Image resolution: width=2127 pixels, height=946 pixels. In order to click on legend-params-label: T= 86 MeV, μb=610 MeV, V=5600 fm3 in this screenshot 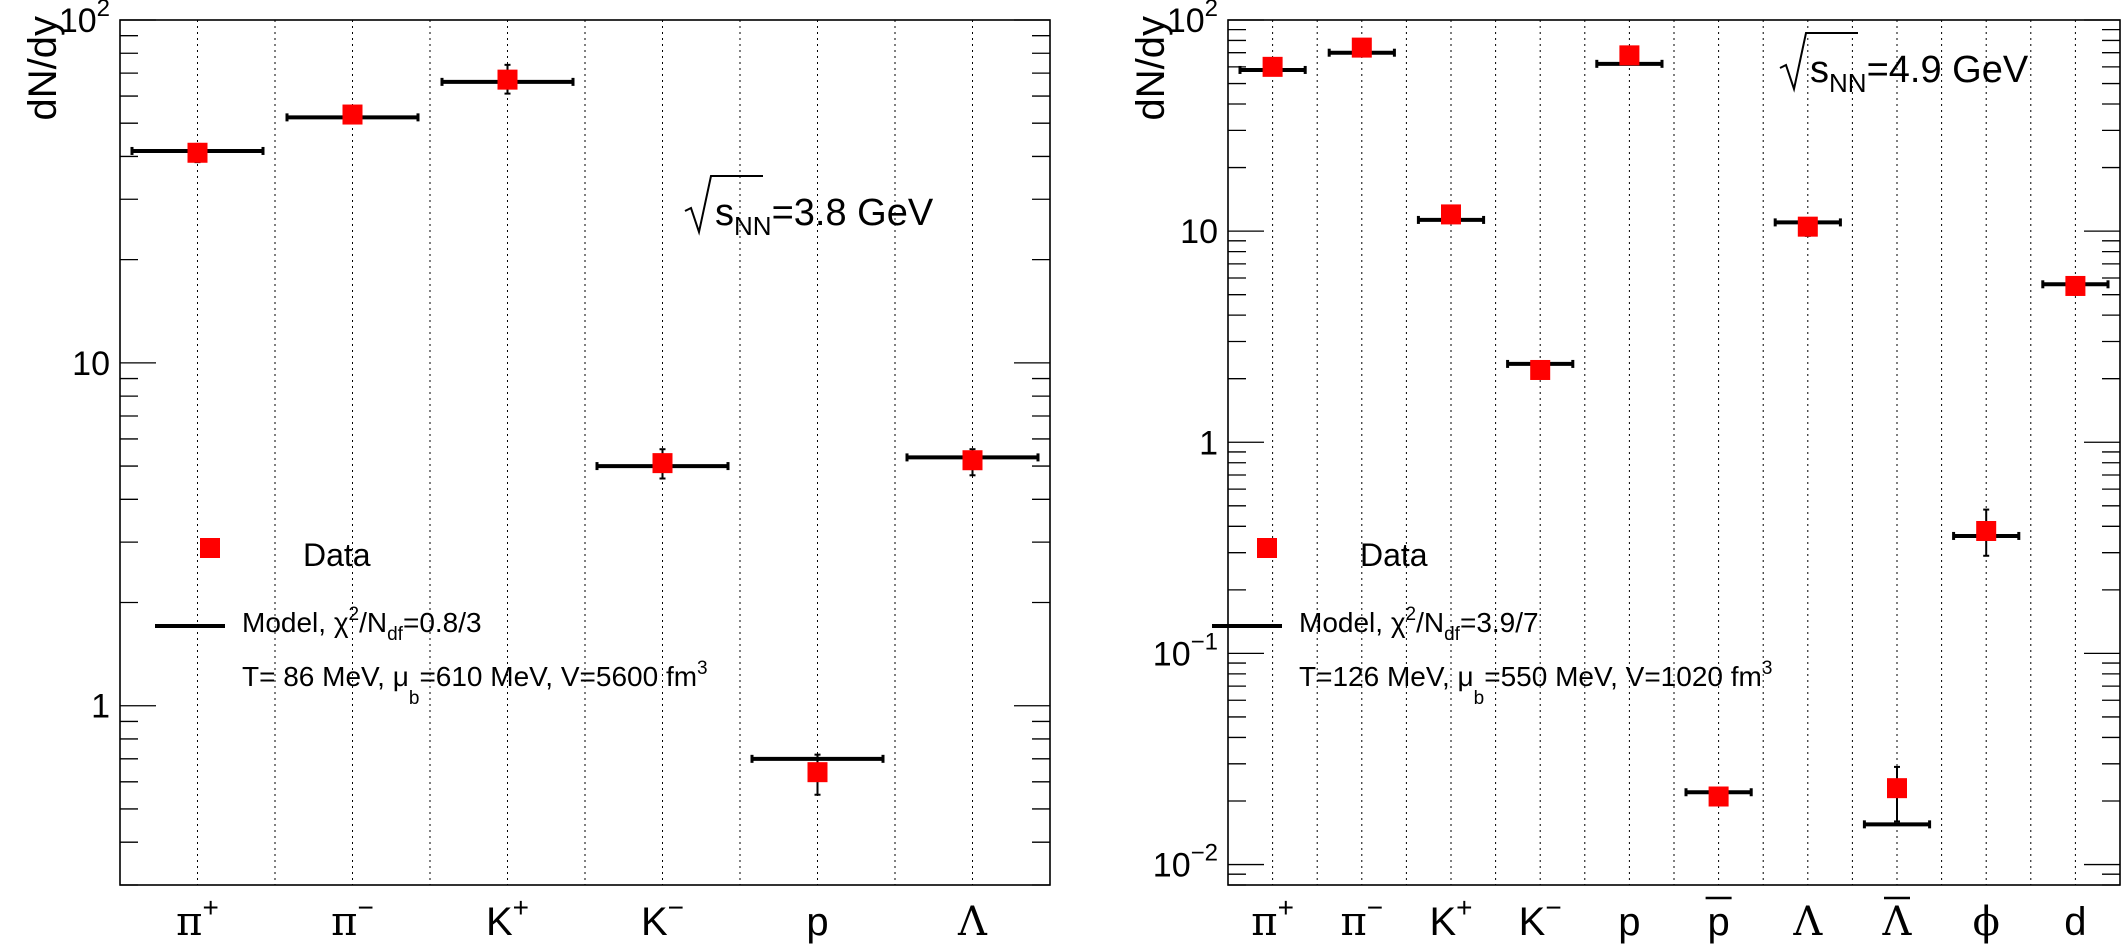, I will do `click(475, 683)`.